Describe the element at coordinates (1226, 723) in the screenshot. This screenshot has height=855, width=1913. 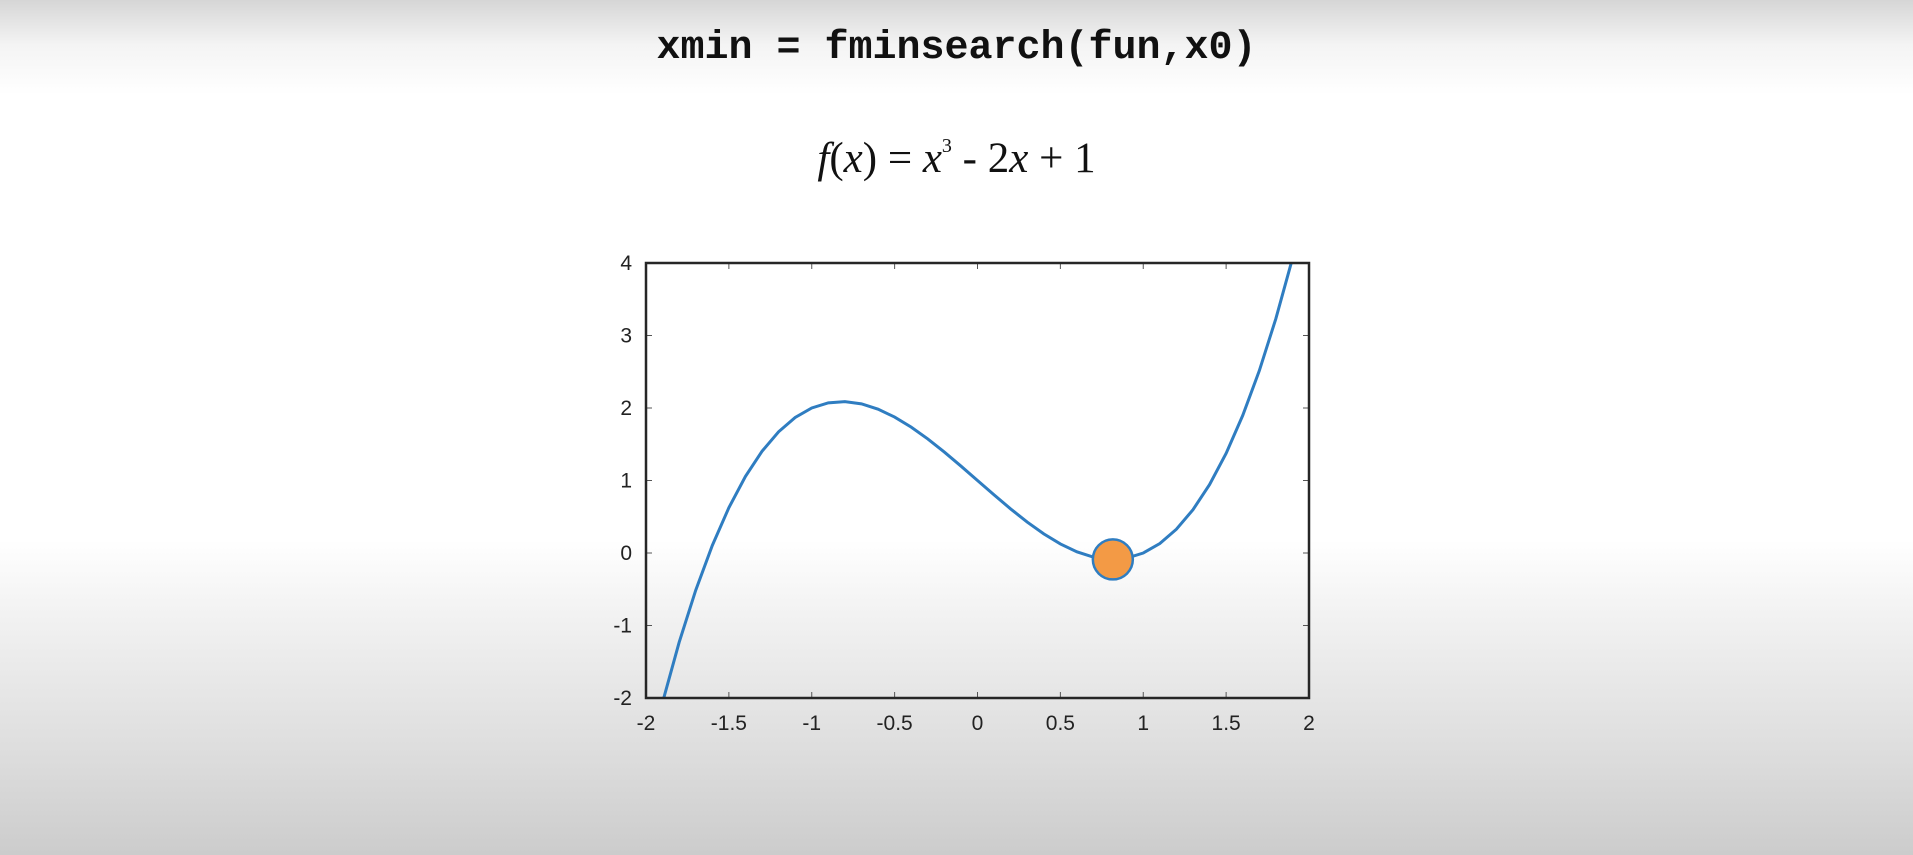
I see `x-tick-label: 1.5` at that location.